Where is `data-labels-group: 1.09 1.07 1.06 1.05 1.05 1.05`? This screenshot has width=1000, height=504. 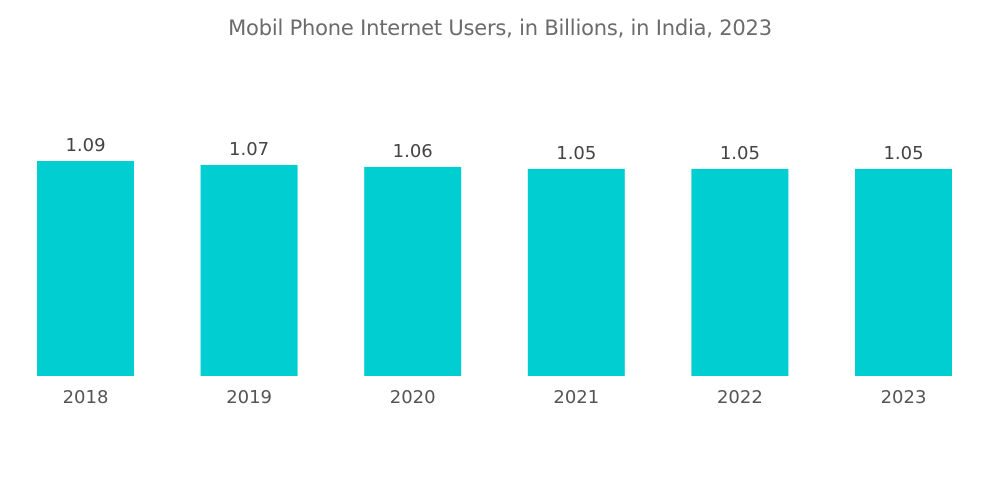
data-labels-group: 1.09 1.07 1.06 1.05 1.05 1.05 is located at coordinates (494, 149).